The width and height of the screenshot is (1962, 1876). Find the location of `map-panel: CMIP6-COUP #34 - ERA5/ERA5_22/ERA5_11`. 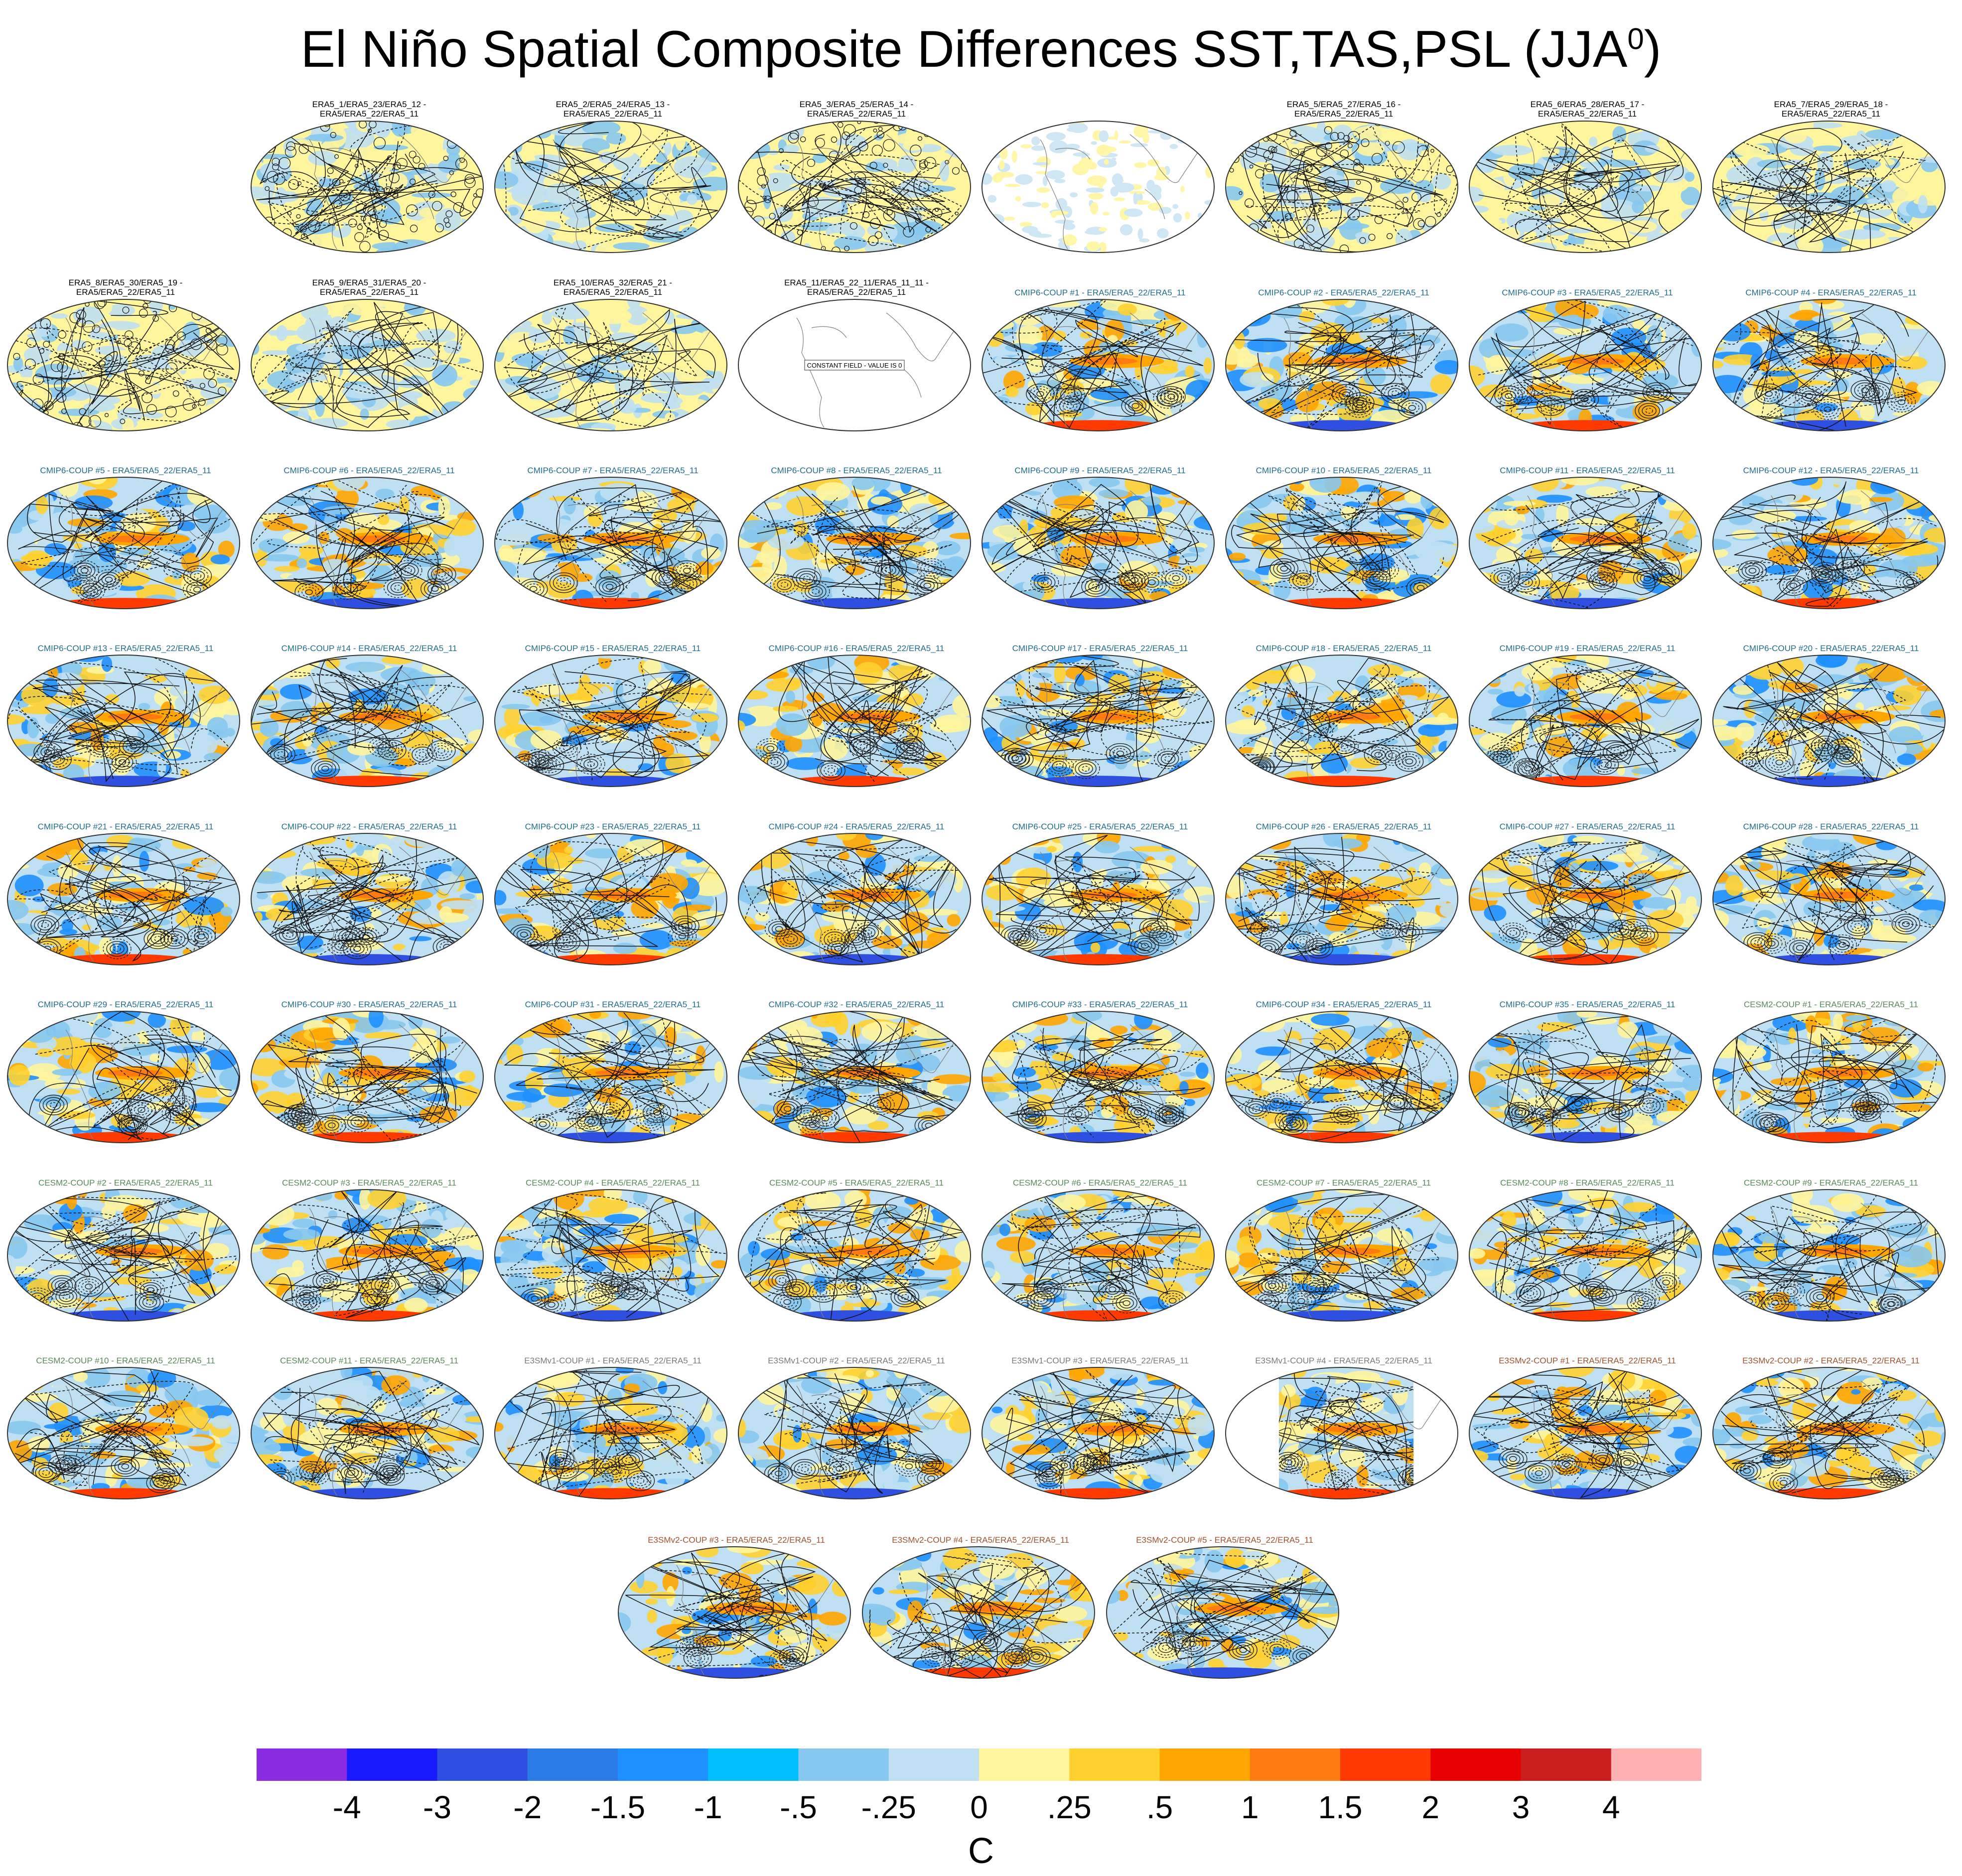

map-panel: CMIP6-COUP #34 - ERA5/ERA5_22/ERA5_11 is located at coordinates (1343, 1069).